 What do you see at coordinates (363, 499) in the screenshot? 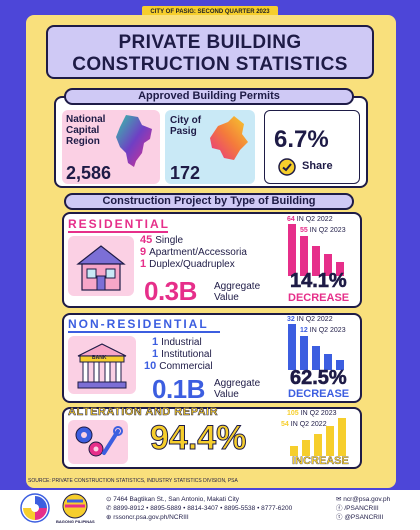
I see `footer-email: ✉ ncr@psa.gov.ph` at bounding box center [363, 499].